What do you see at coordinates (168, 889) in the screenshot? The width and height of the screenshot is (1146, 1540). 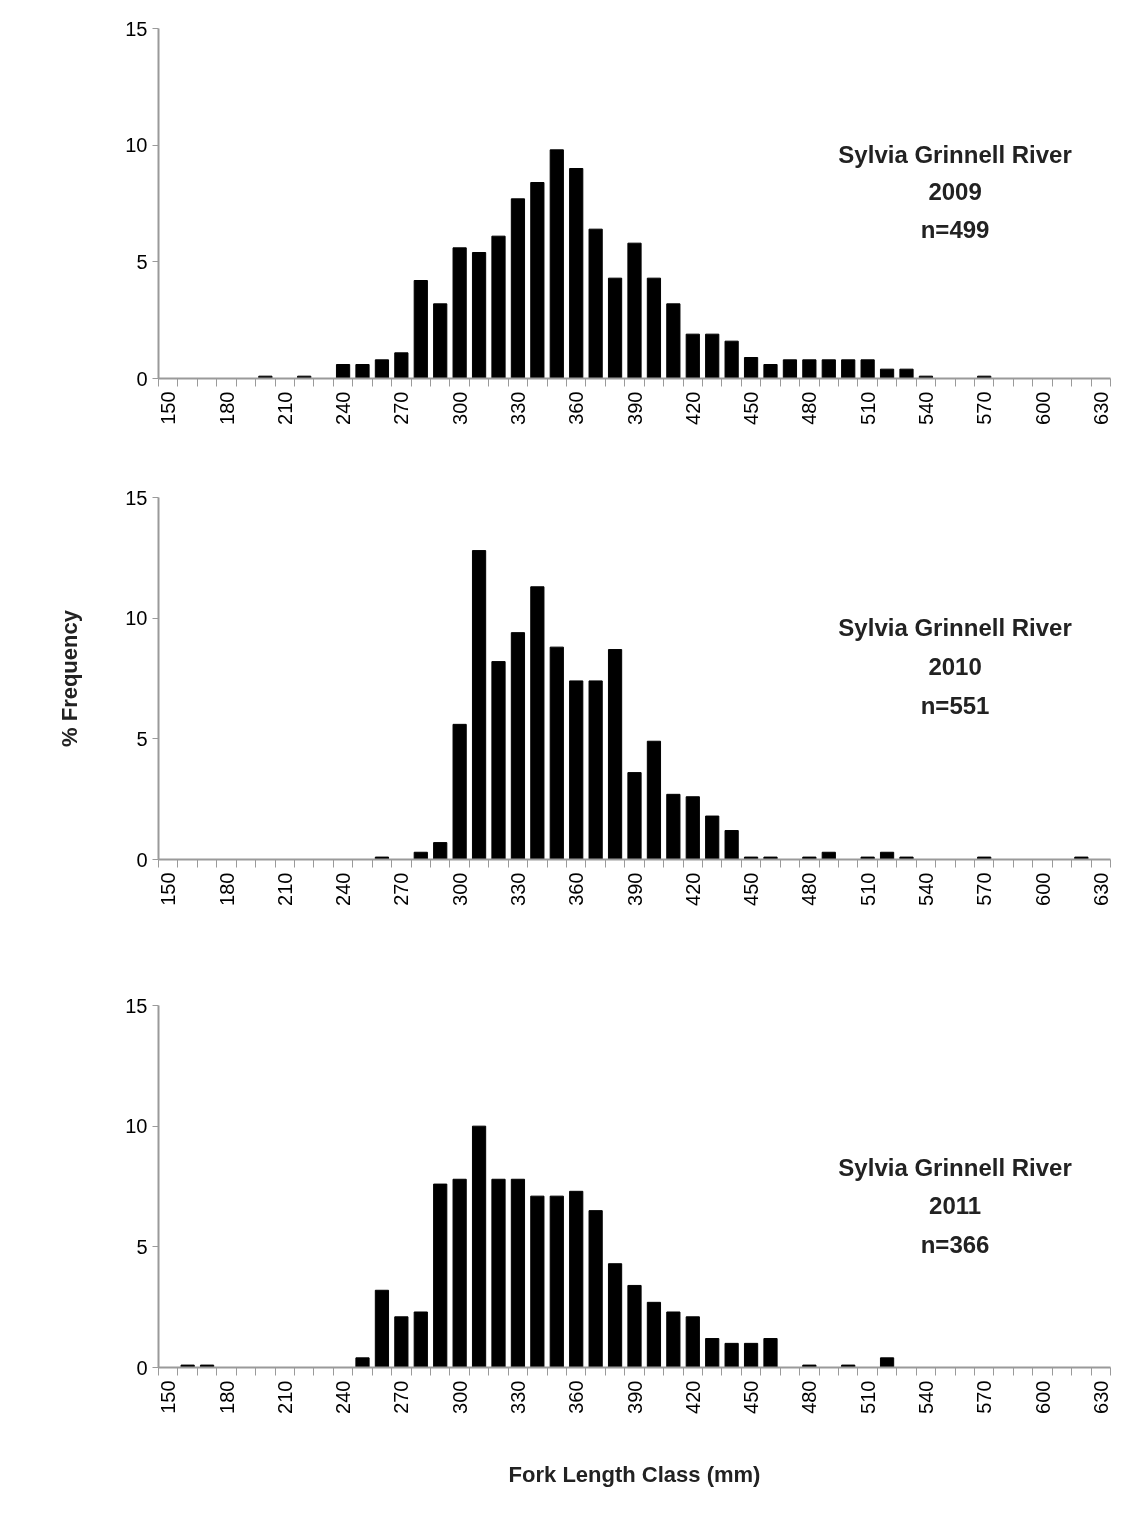 I see `x-tick-label: 150` at bounding box center [168, 889].